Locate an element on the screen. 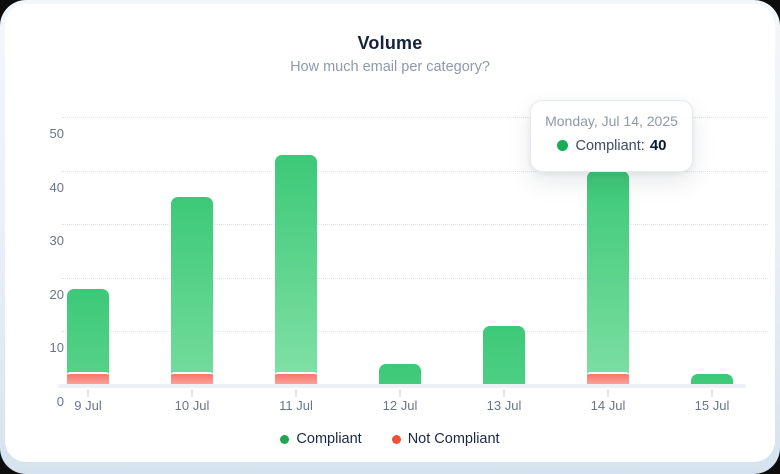 The height and width of the screenshot is (474, 780). legend-label: Compliant is located at coordinates (329, 439).